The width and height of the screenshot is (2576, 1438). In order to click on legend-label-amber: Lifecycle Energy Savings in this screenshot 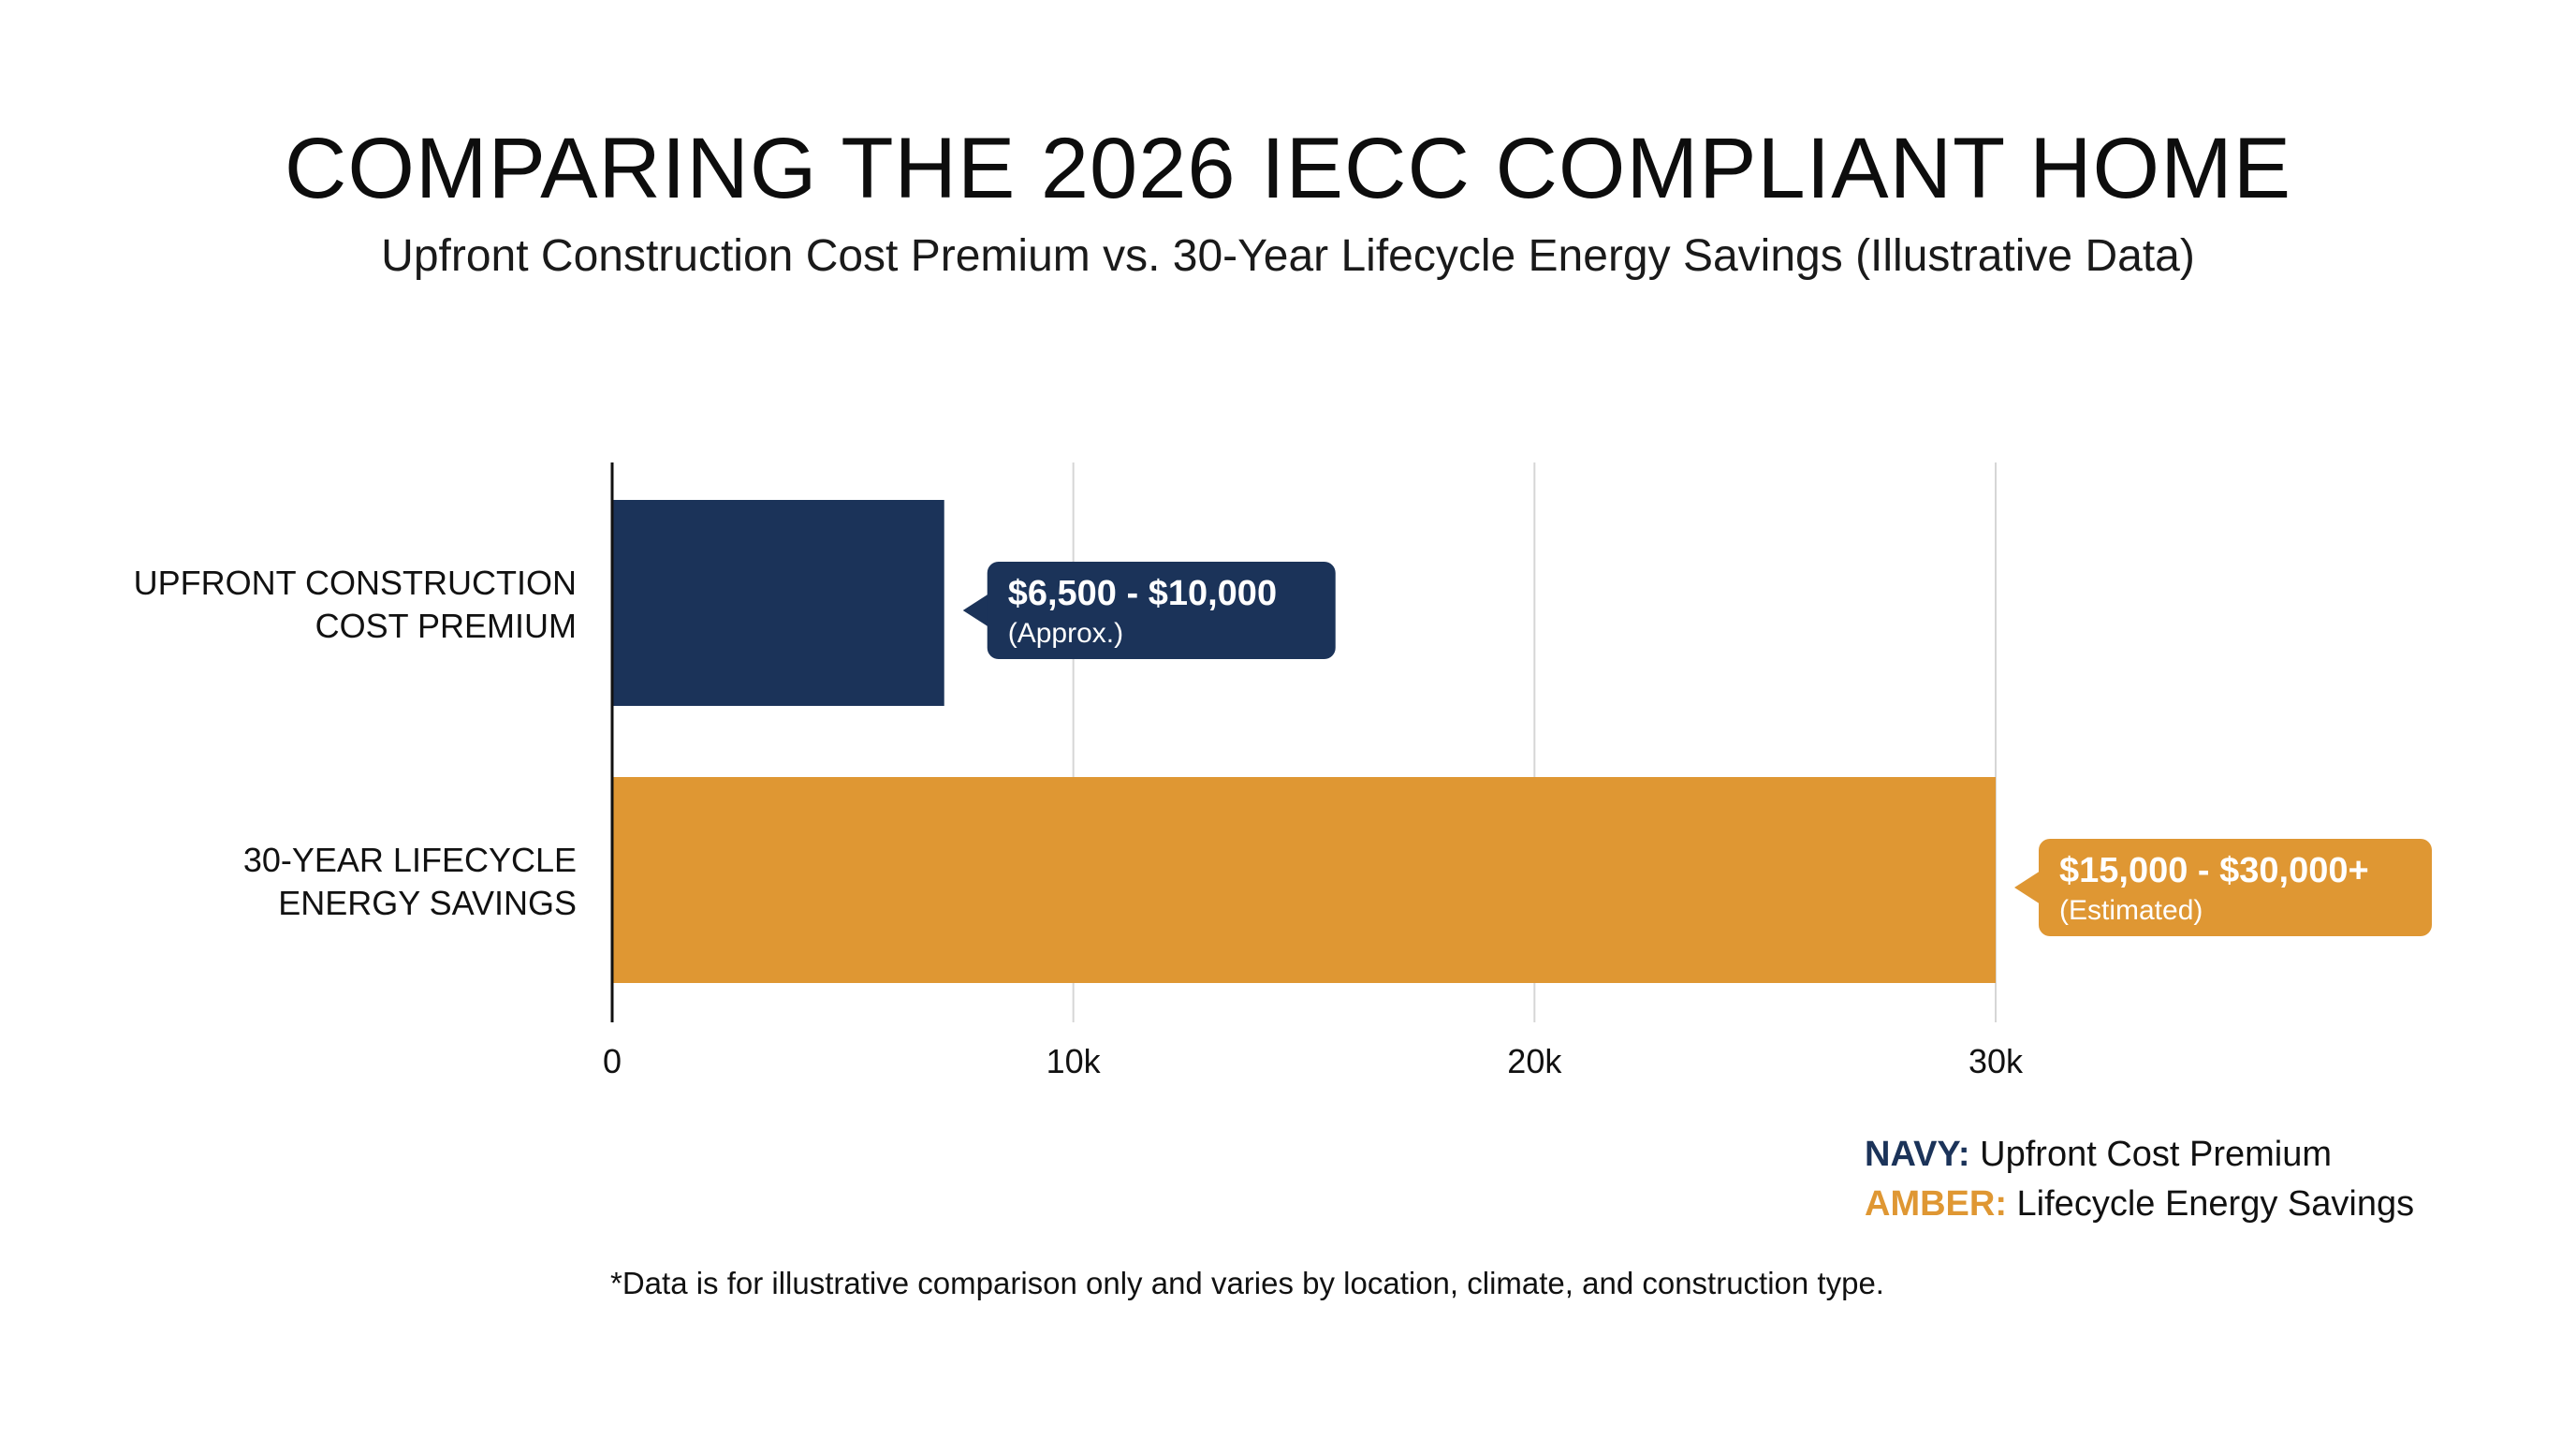, I will do `click(2215, 1204)`.